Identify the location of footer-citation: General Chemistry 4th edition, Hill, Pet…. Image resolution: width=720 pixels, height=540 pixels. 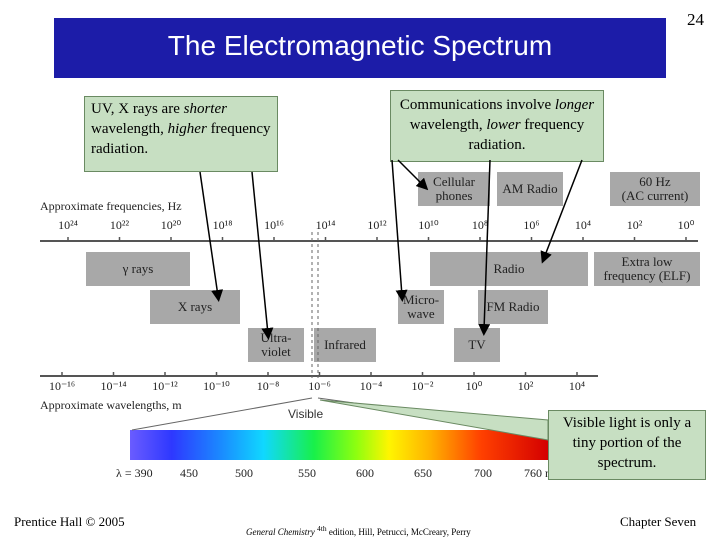
(358, 530).